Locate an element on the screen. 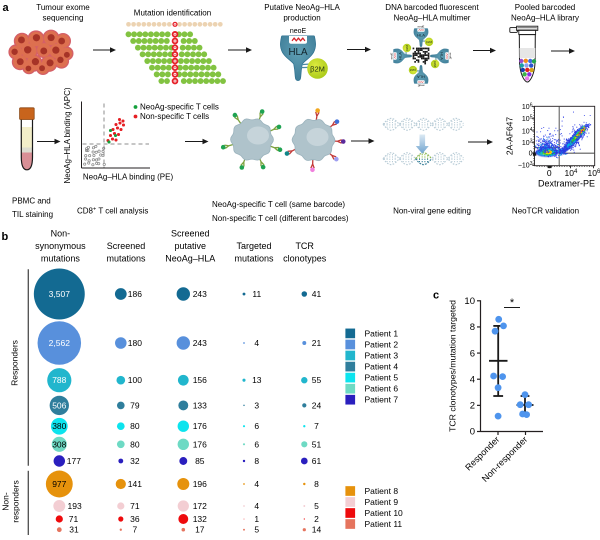 The image size is (600, 540). svg-text: 177 is located at coordinates (74, 461).